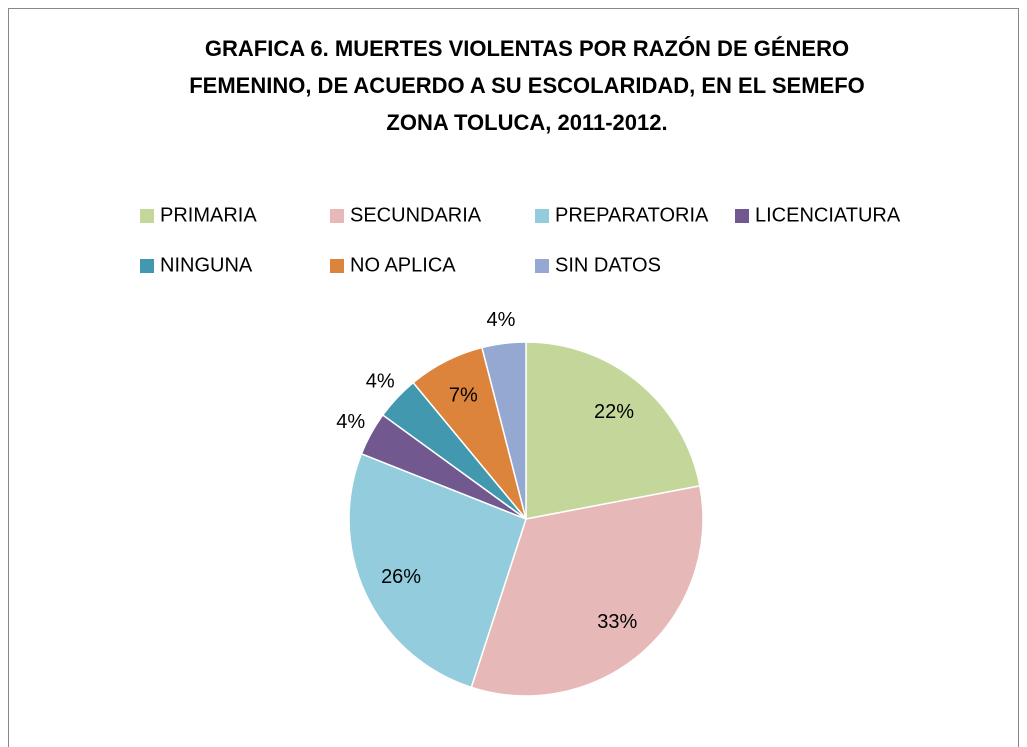 The width and height of the screenshot is (1027, 747). I want to click on legend-label: NO APLICA, so click(403, 265).